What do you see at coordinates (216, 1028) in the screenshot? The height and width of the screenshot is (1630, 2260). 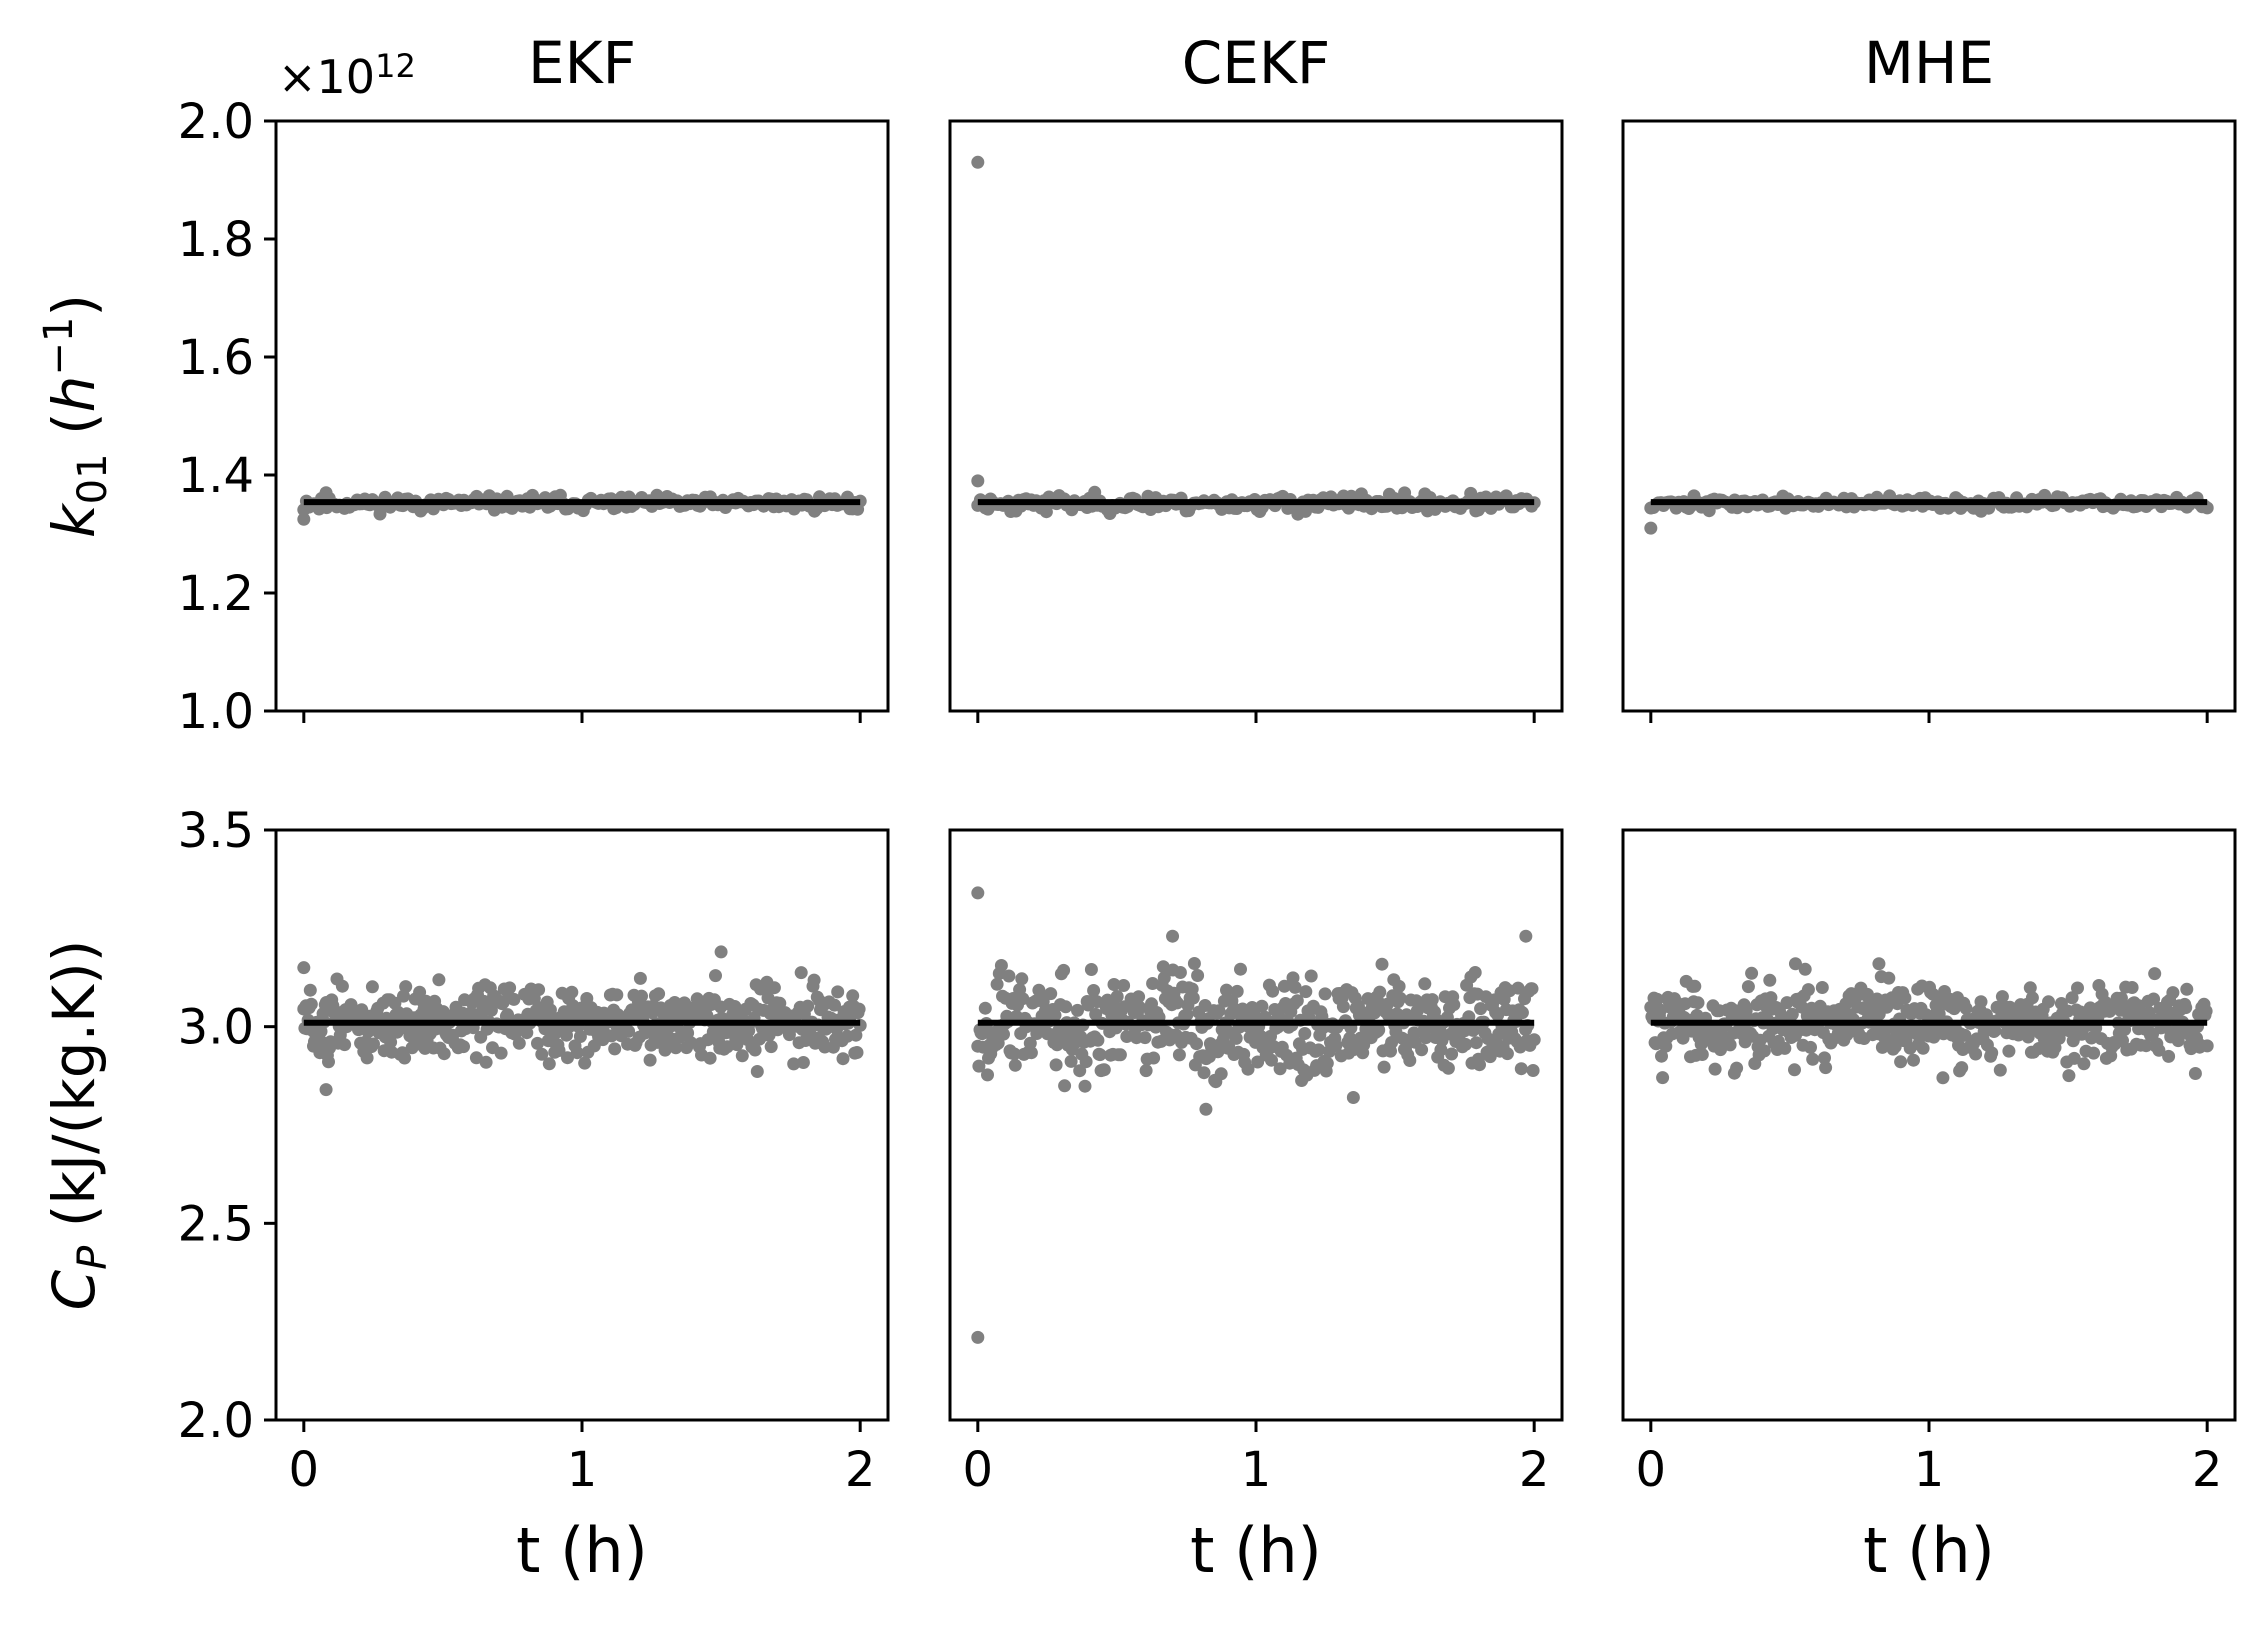 I see `y-tick-label: 3.0` at bounding box center [216, 1028].